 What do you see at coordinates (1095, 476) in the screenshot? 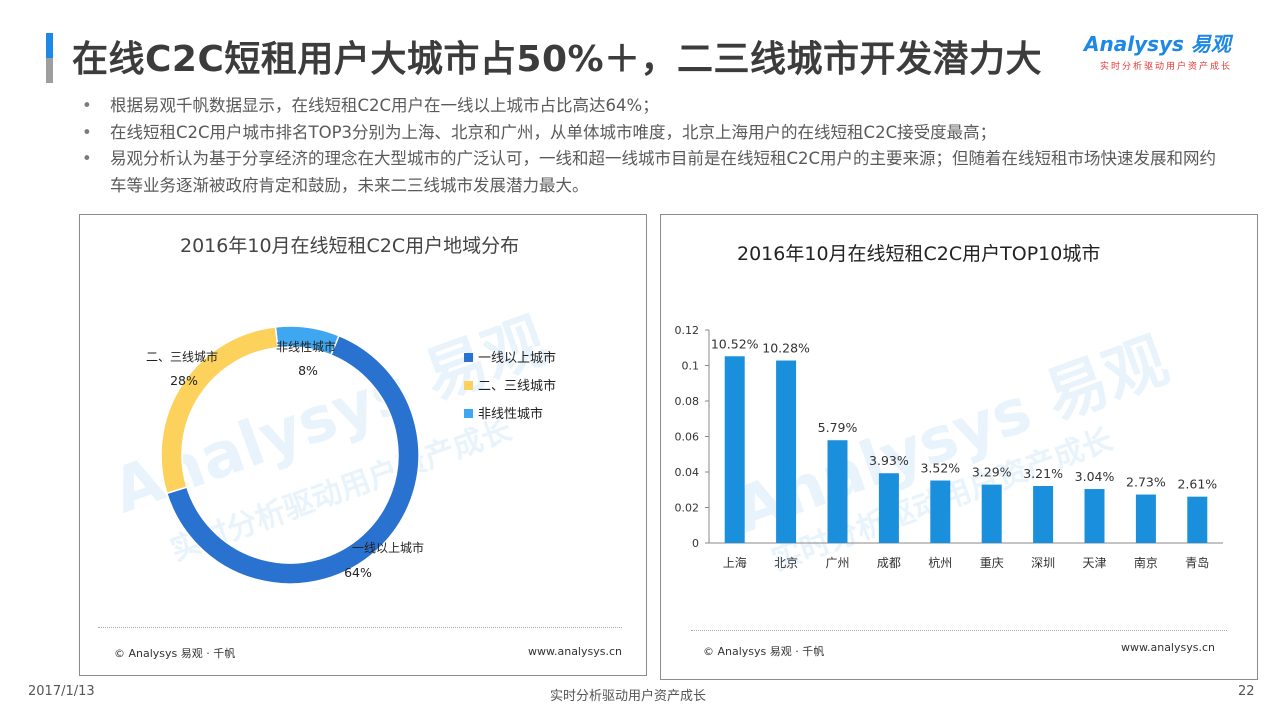
I see `bar-value-label: 3.04%` at bounding box center [1095, 476].